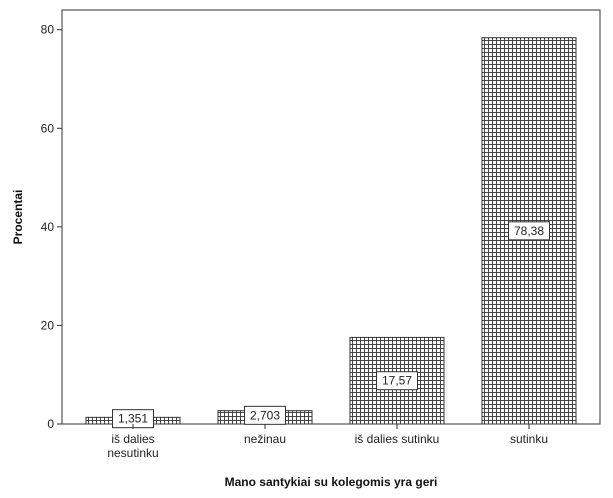  Describe the element at coordinates (132, 439) in the screenshot. I see `x-tick-label: iš dalies` at that location.